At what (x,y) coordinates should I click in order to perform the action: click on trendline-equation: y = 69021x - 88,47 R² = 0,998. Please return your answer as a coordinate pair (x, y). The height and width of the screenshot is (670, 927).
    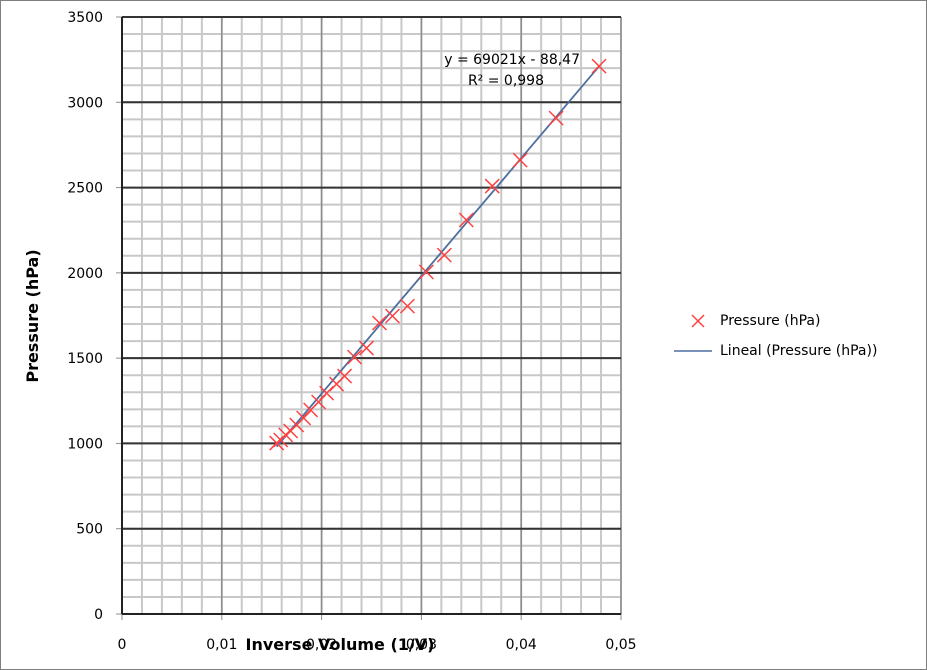
    Looking at the image, I should click on (500, 71).